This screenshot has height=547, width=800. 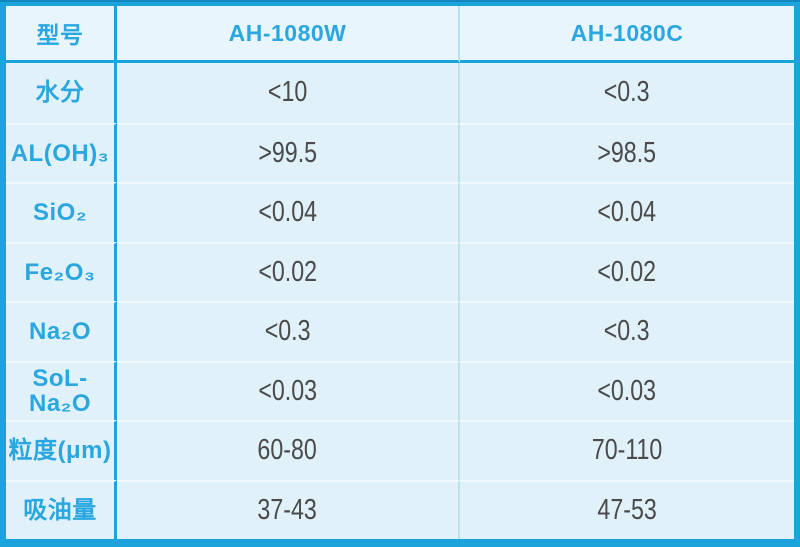 I want to click on cell-oil-absorption-w: 37-43, so click(x=288, y=509).